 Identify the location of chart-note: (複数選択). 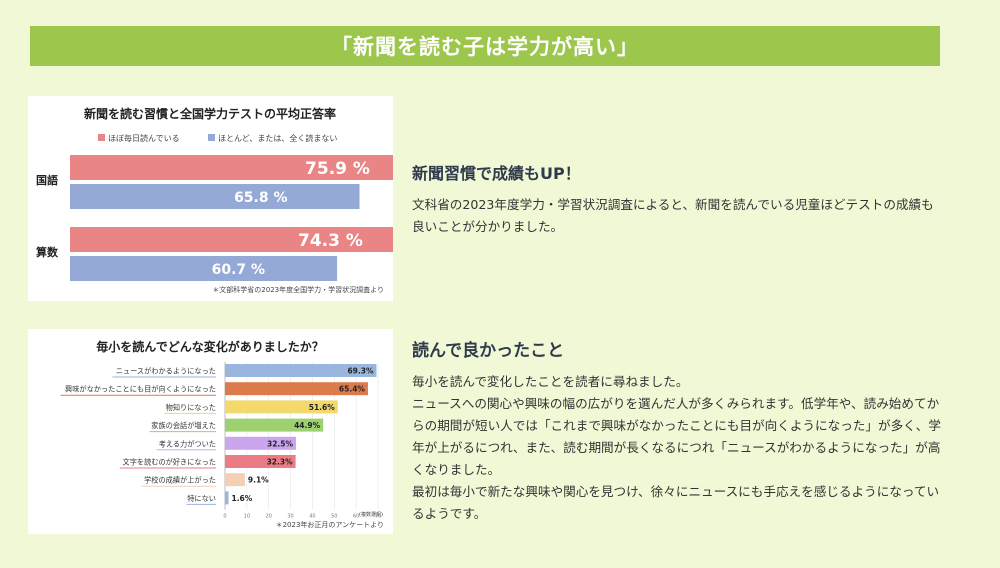
(371, 514).